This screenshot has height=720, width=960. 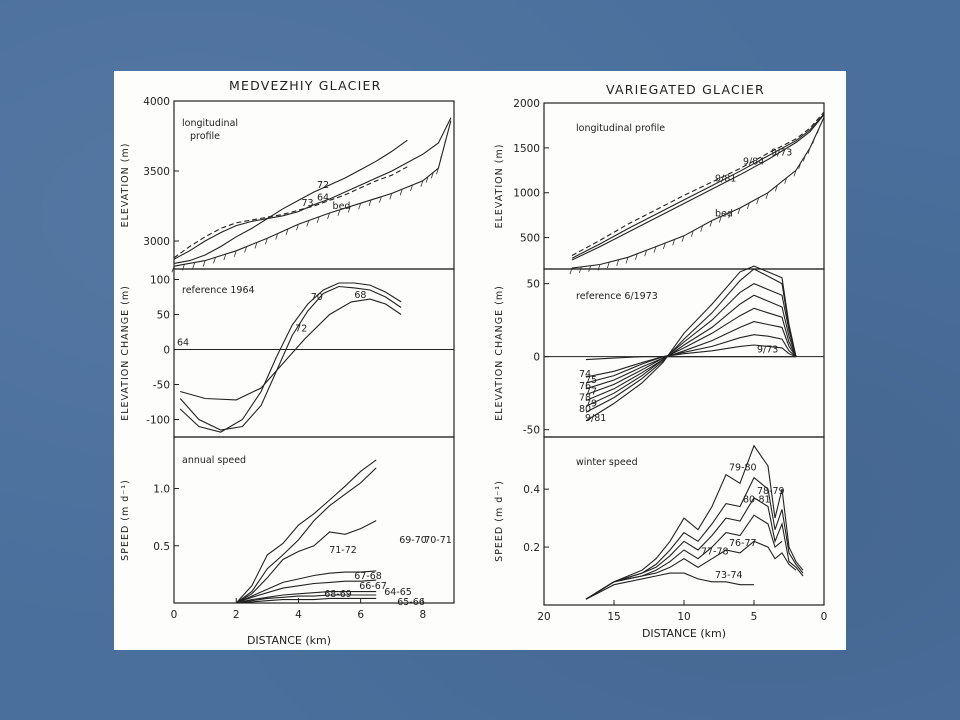 What do you see at coordinates (530, 239) in the screenshot?
I see `variegated-profile-ytick-label: 500` at bounding box center [530, 239].